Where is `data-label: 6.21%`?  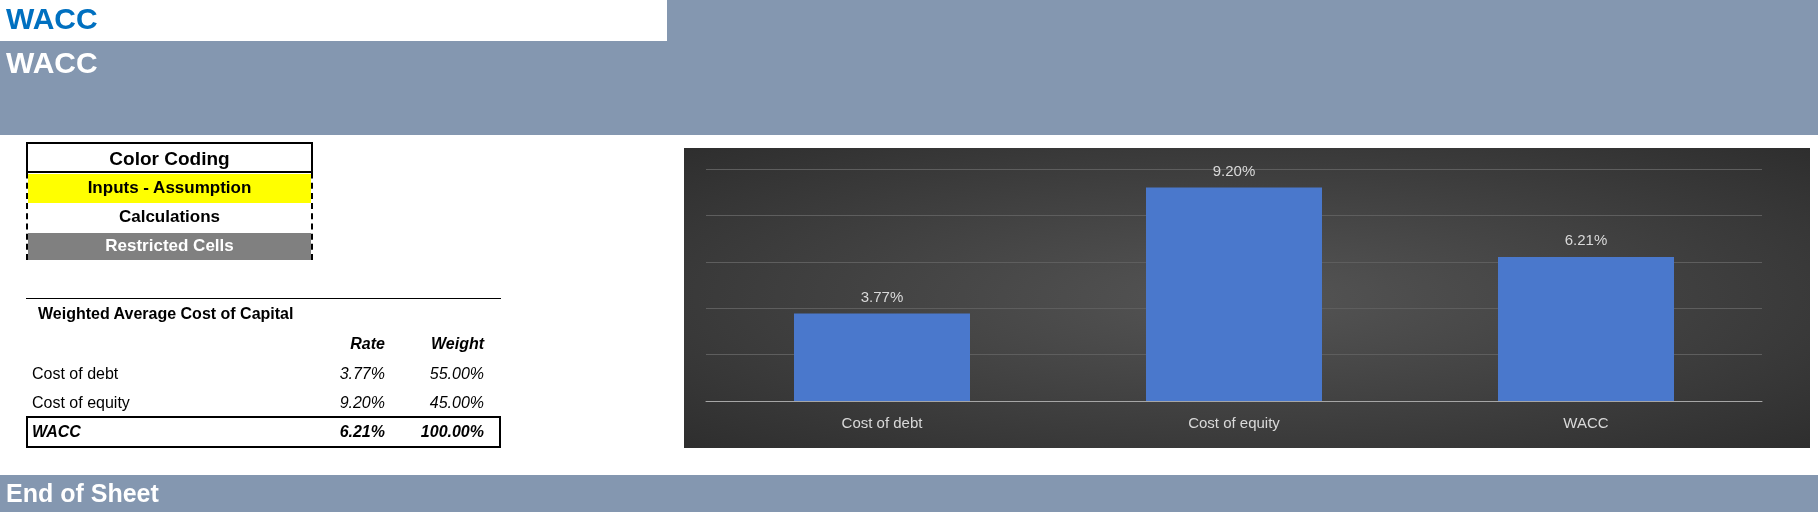 data-label: 6.21% is located at coordinates (1586, 239).